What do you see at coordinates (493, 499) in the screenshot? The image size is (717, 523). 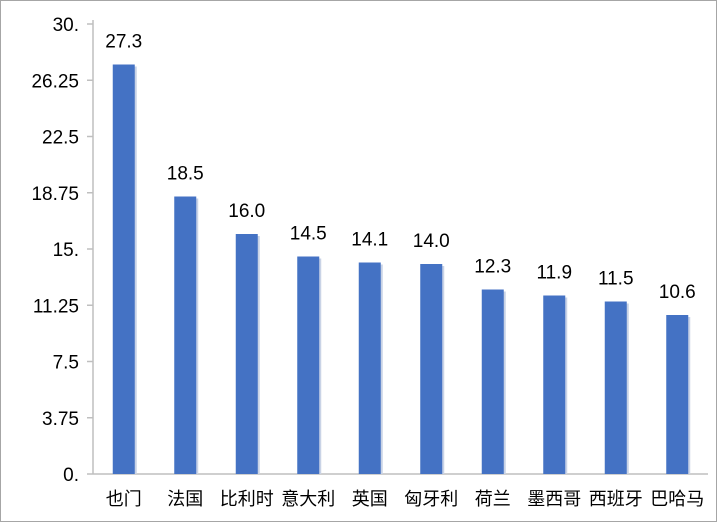 I see `category-label: 荷兰` at bounding box center [493, 499].